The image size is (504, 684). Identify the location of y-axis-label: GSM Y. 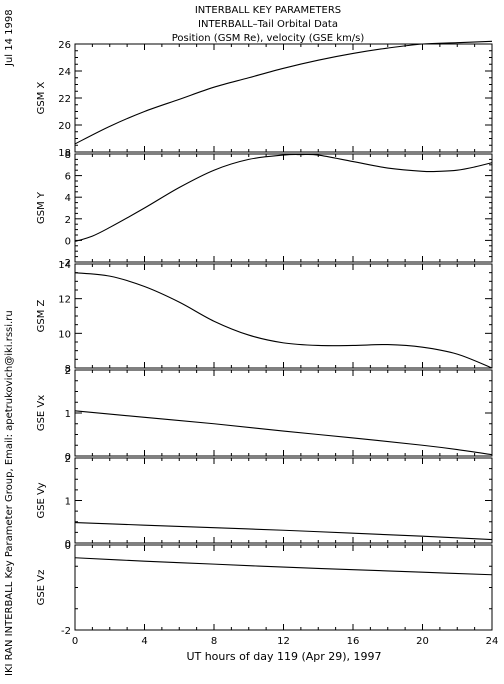
(41, 207).